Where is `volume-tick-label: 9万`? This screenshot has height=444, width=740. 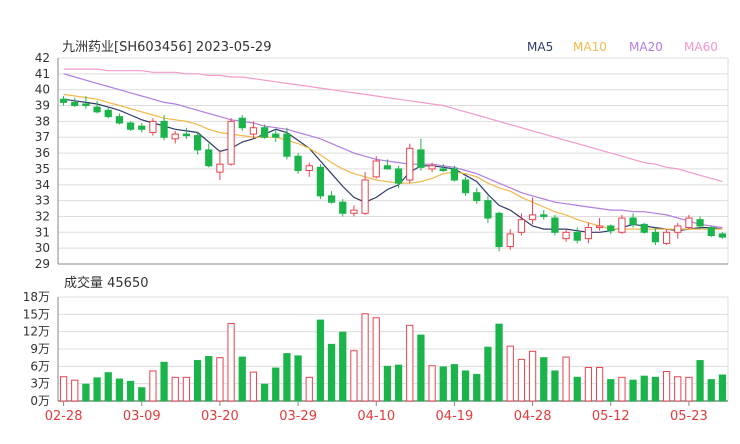 volume-tick-label: 9万 is located at coordinates (40, 349).